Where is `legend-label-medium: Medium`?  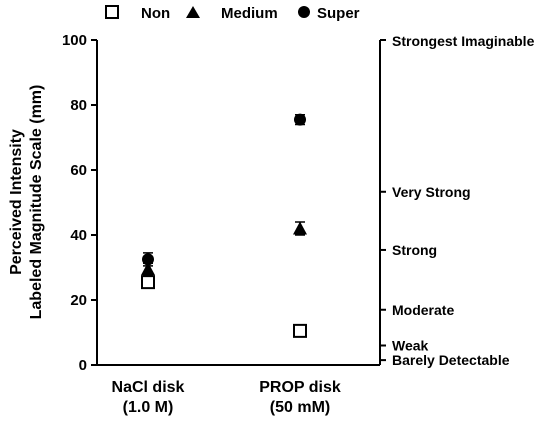
legend-label-medium: Medium is located at coordinates (249, 13).